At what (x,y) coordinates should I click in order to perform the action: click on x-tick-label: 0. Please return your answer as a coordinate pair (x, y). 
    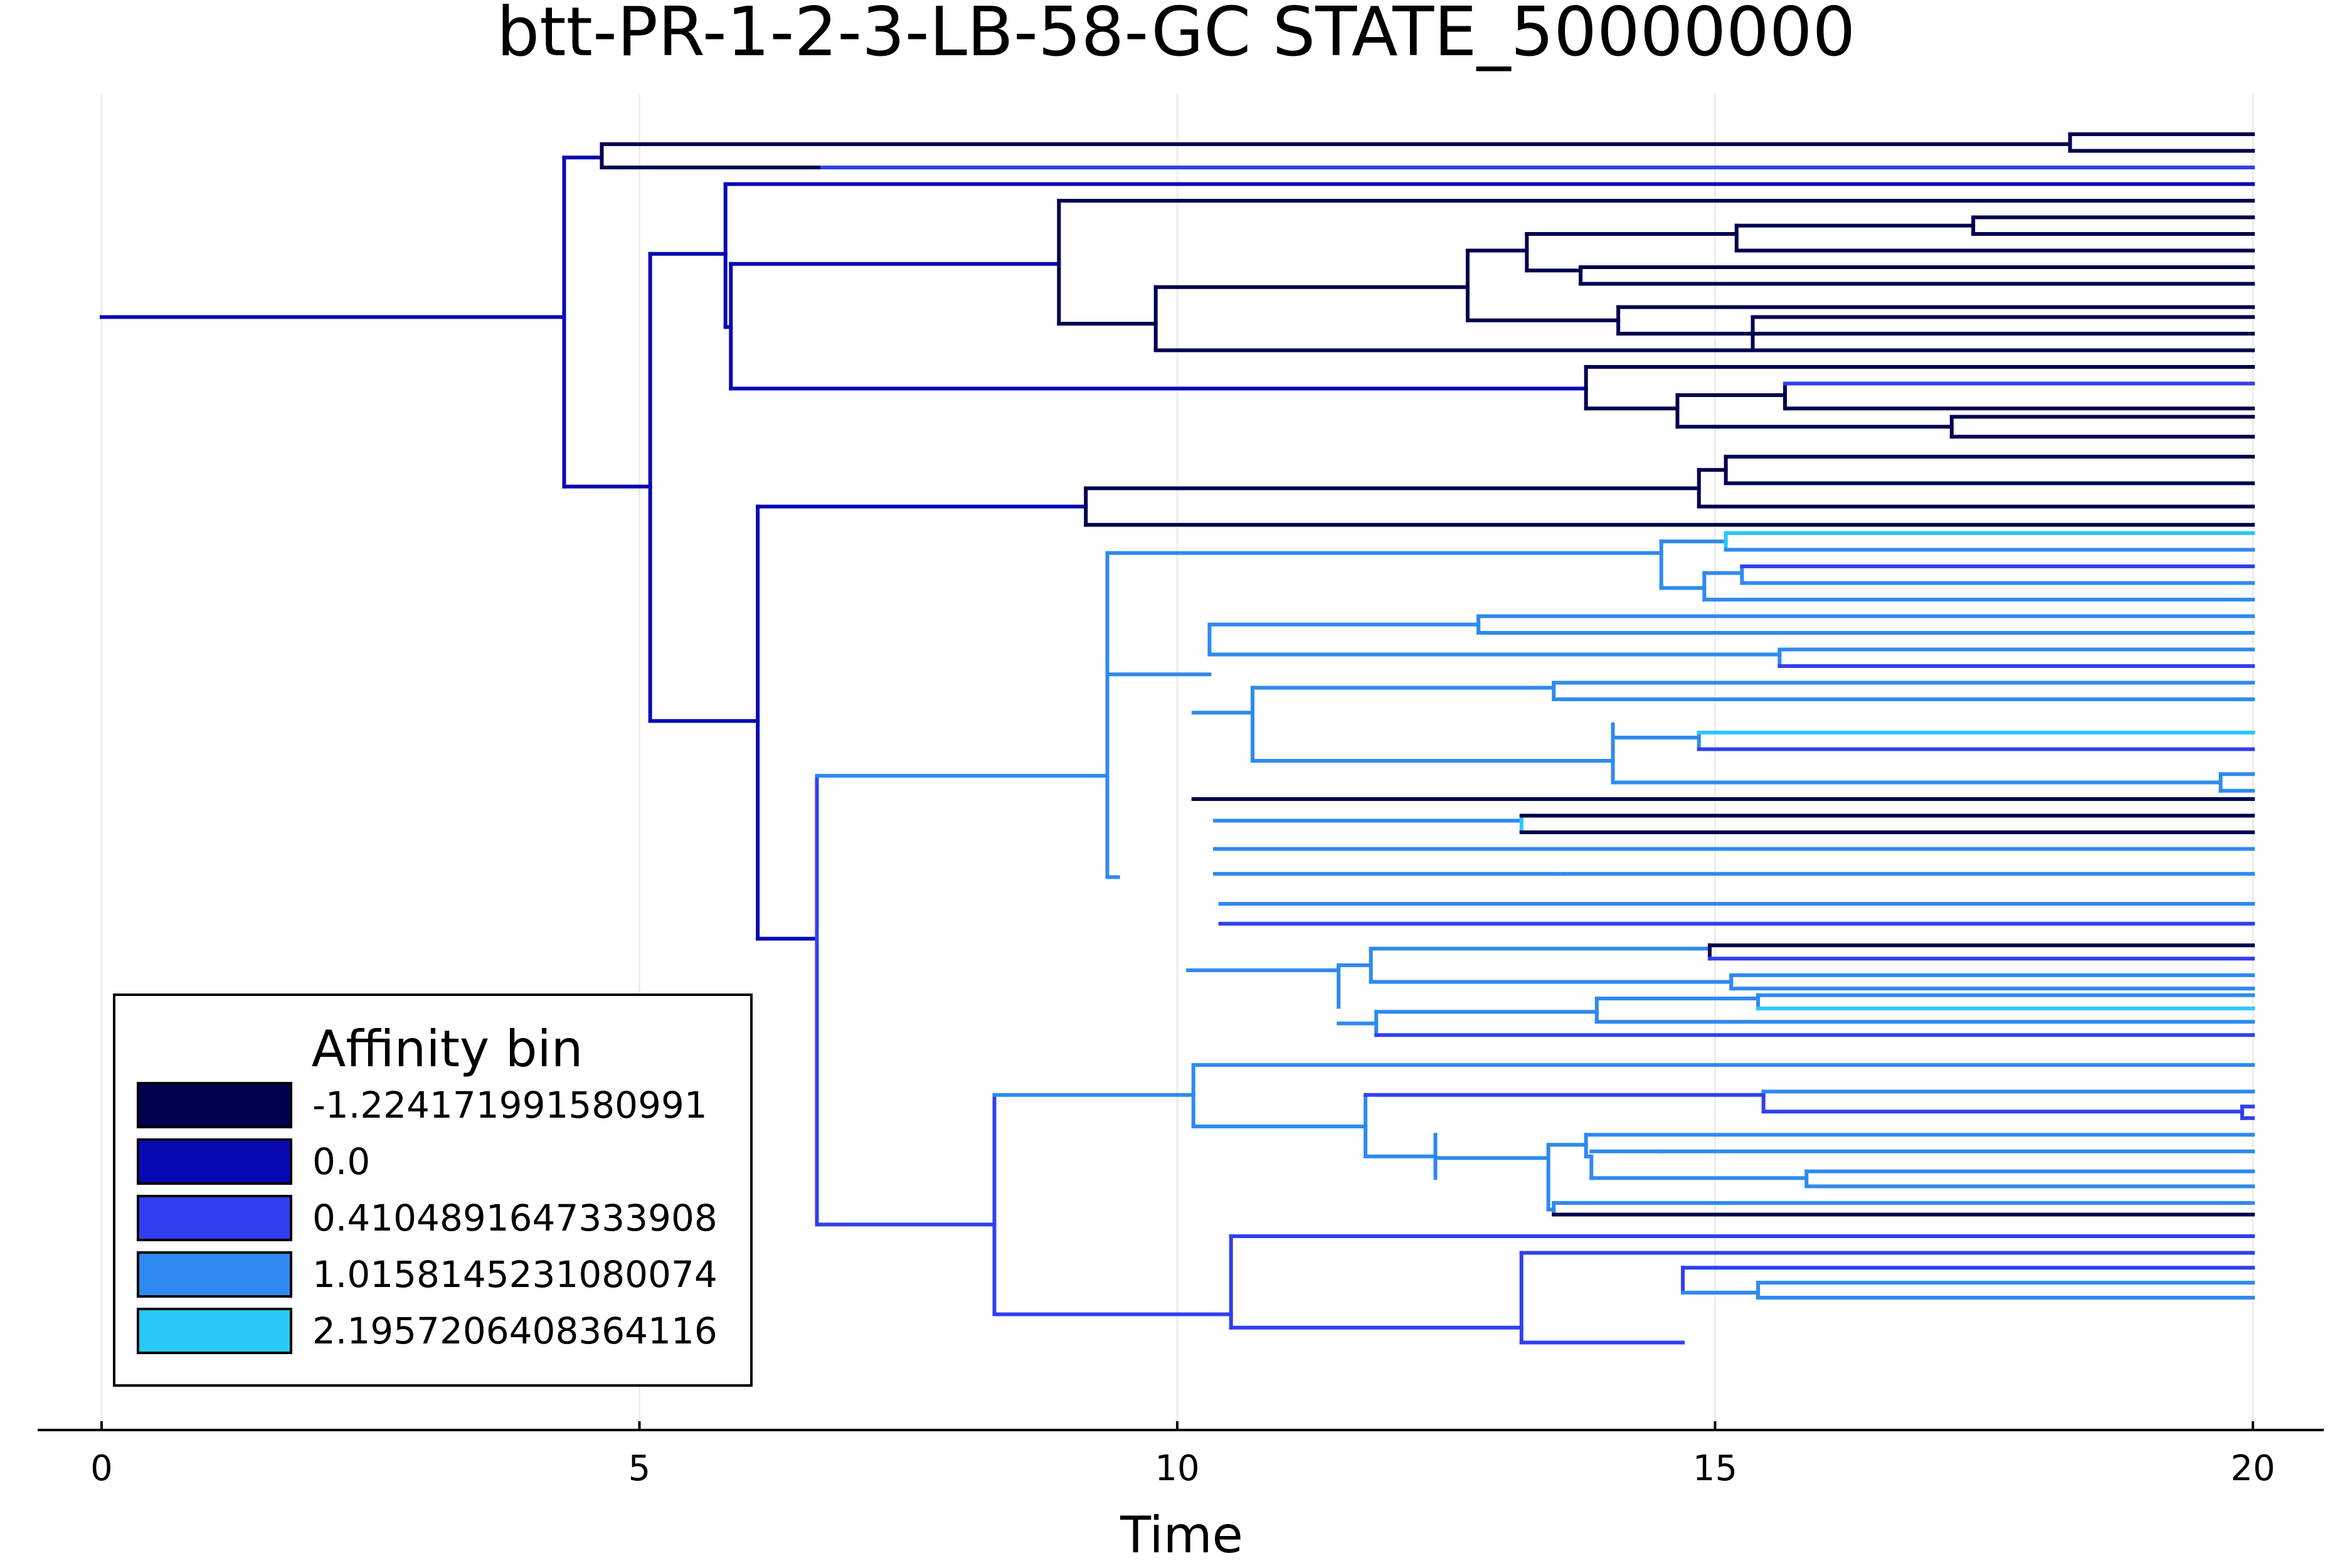
    Looking at the image, I should click on (101, 1468).